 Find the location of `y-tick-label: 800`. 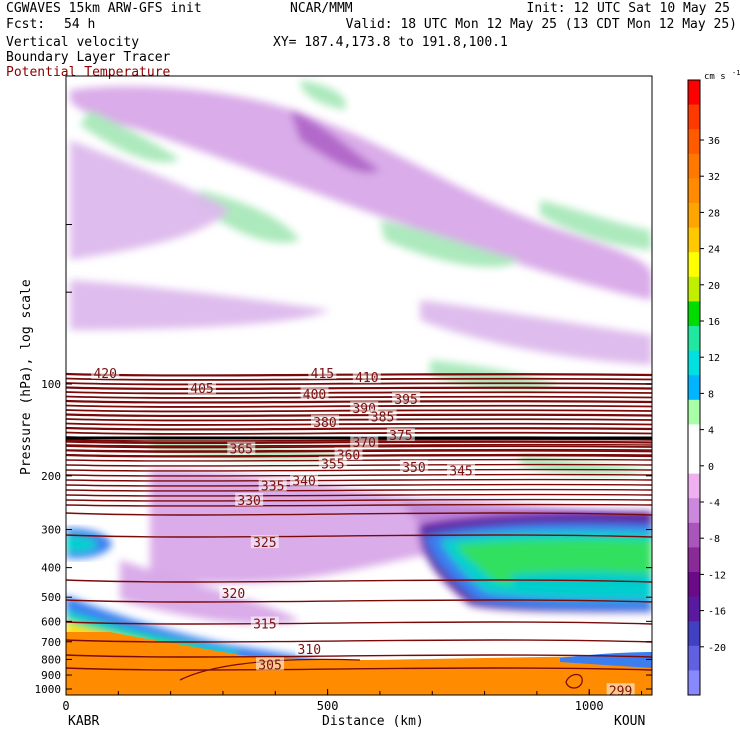

y-tick-label: 800 is located at coordinates (51, 659).